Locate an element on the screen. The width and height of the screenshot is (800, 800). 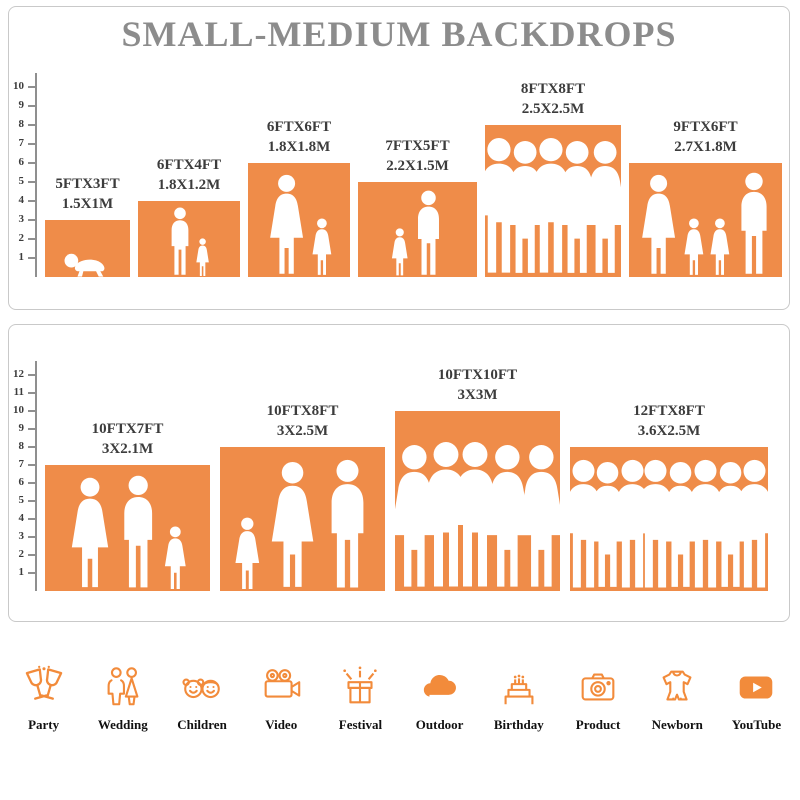
wedding-icon-cell: Wedding is located at coordinates (122, 698).